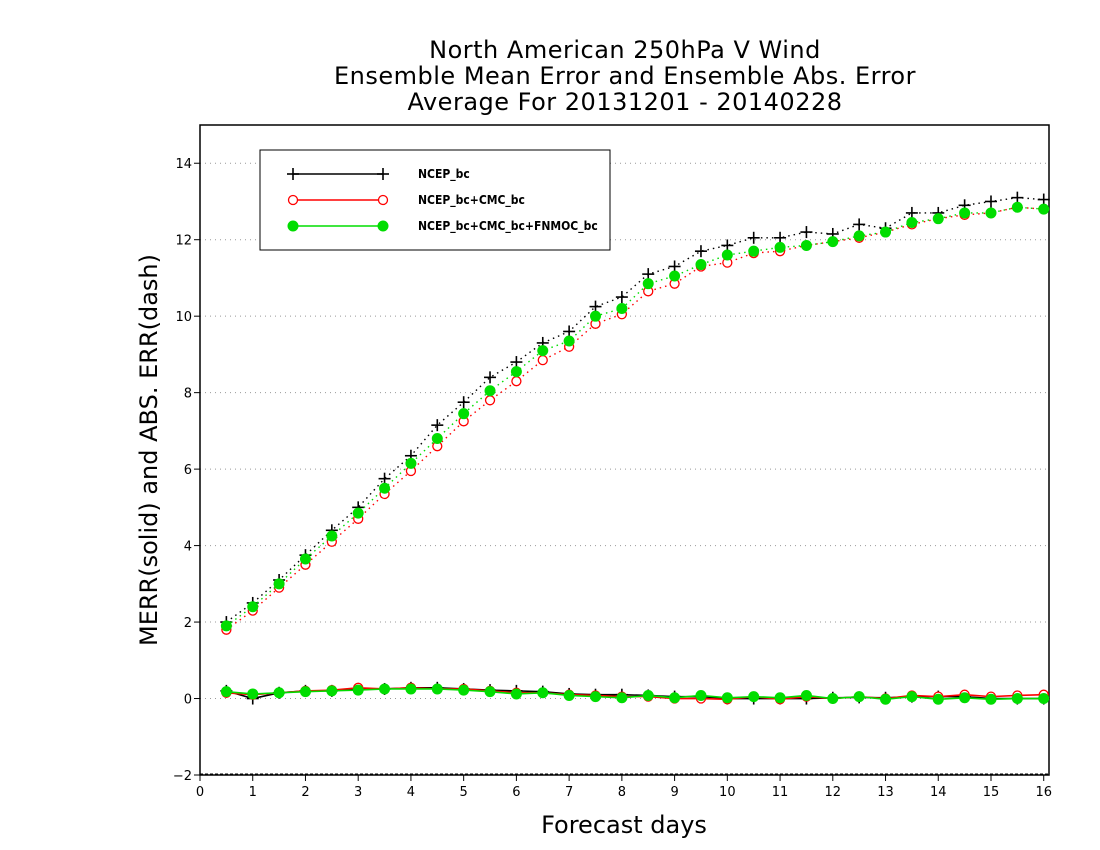 The height and width of the screenshot is (850, 1100). What do you see at coordinates (253, 792) in the screenshot?
I see `x-tick-label: 1` at bounding box center [253, 792].